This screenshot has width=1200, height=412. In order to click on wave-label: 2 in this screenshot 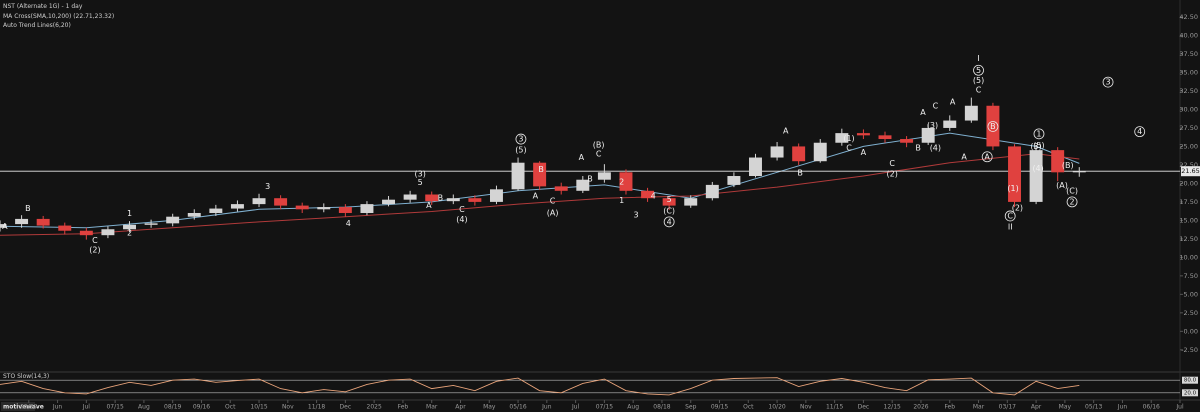, I will do `click(621, 181)`.